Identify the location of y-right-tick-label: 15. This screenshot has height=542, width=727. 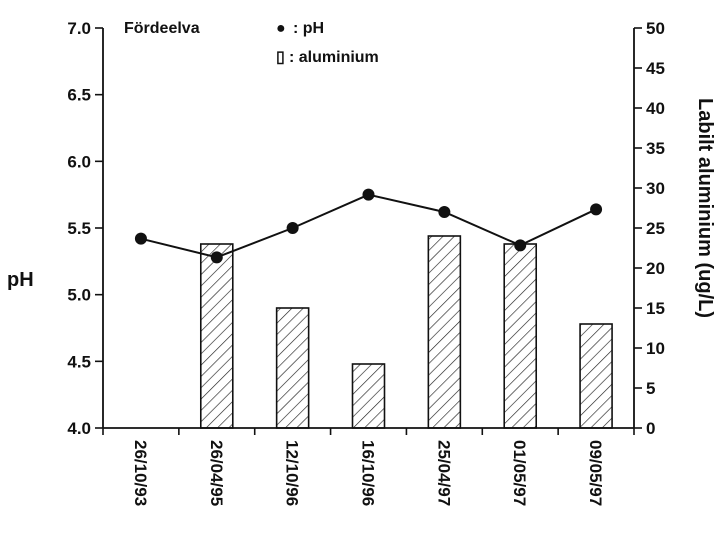
(655, 308).